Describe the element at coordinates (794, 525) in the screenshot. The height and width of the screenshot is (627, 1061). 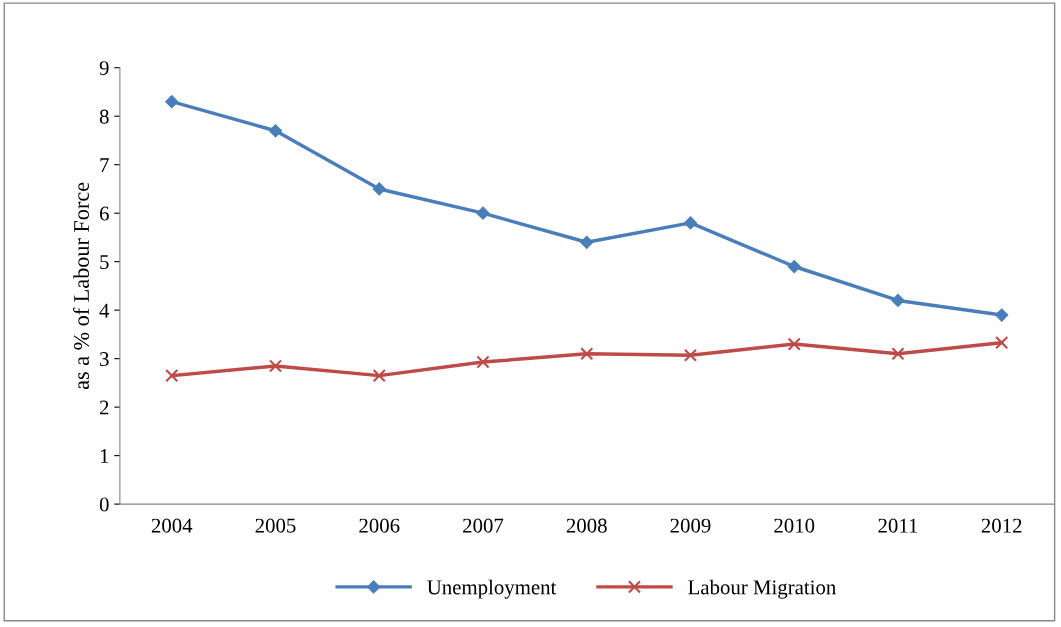
I see `x-tick-label: 2010` at that location.